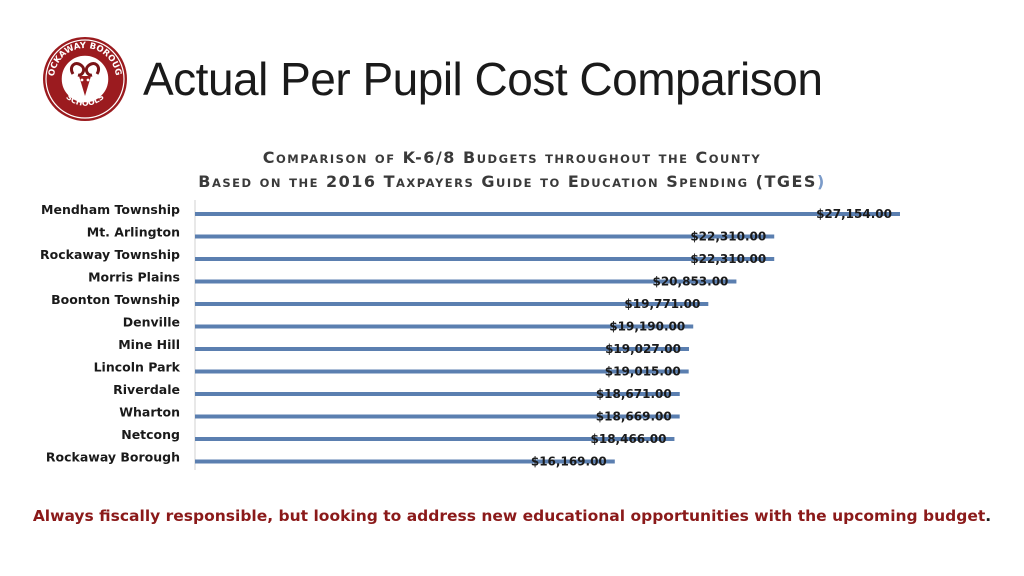  What do you see at coordinates (988, 516) in the screenshot?
I see `footer-period: .` at bounding box center [988, 516].